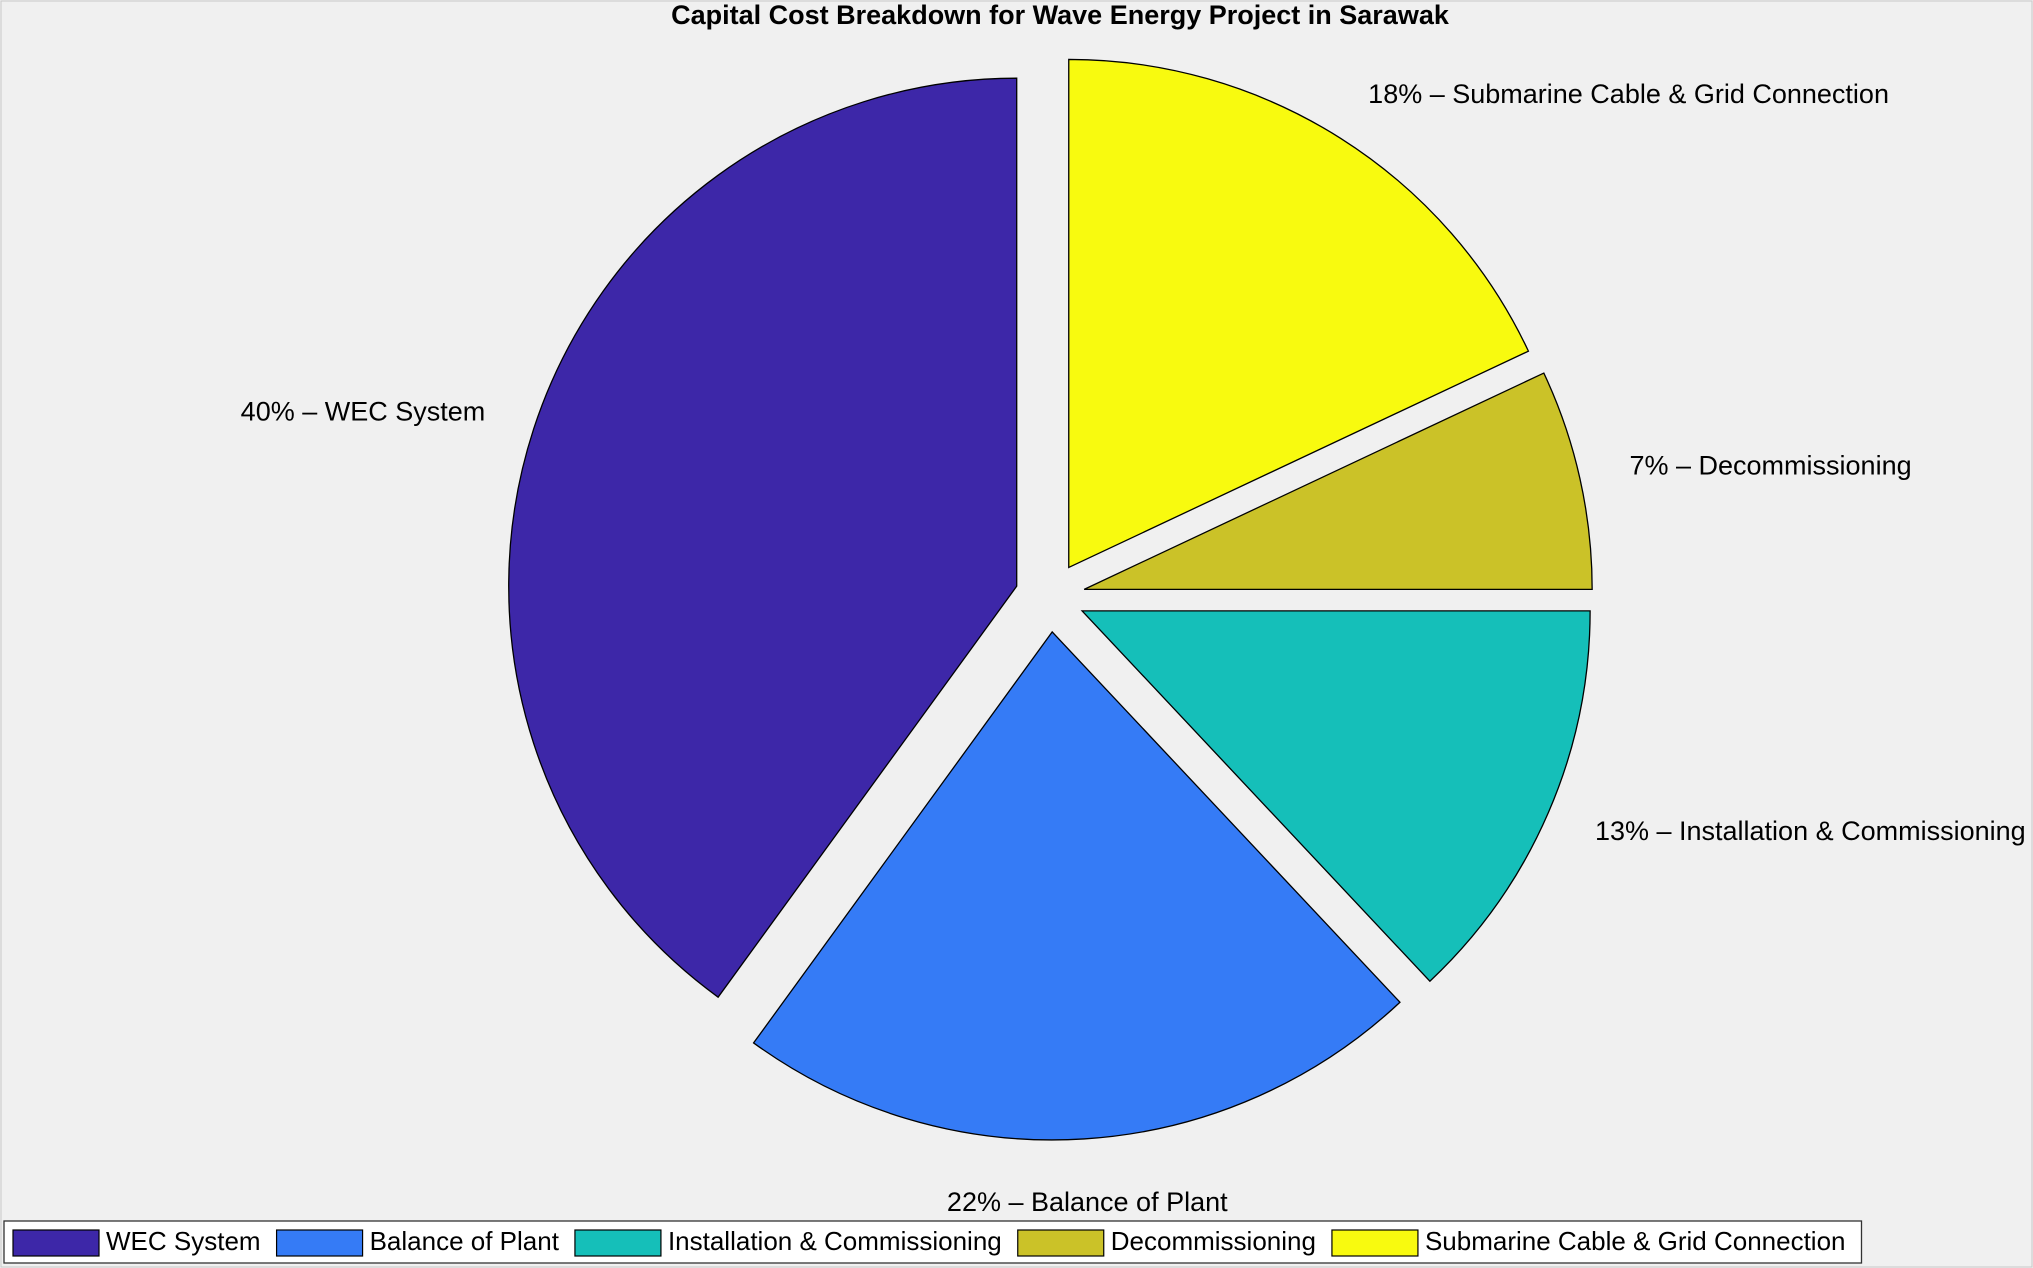  Describe the element at coordinates (465, 1241) in the screenshot. I see `legend-label: Balance of Plant` at that location.